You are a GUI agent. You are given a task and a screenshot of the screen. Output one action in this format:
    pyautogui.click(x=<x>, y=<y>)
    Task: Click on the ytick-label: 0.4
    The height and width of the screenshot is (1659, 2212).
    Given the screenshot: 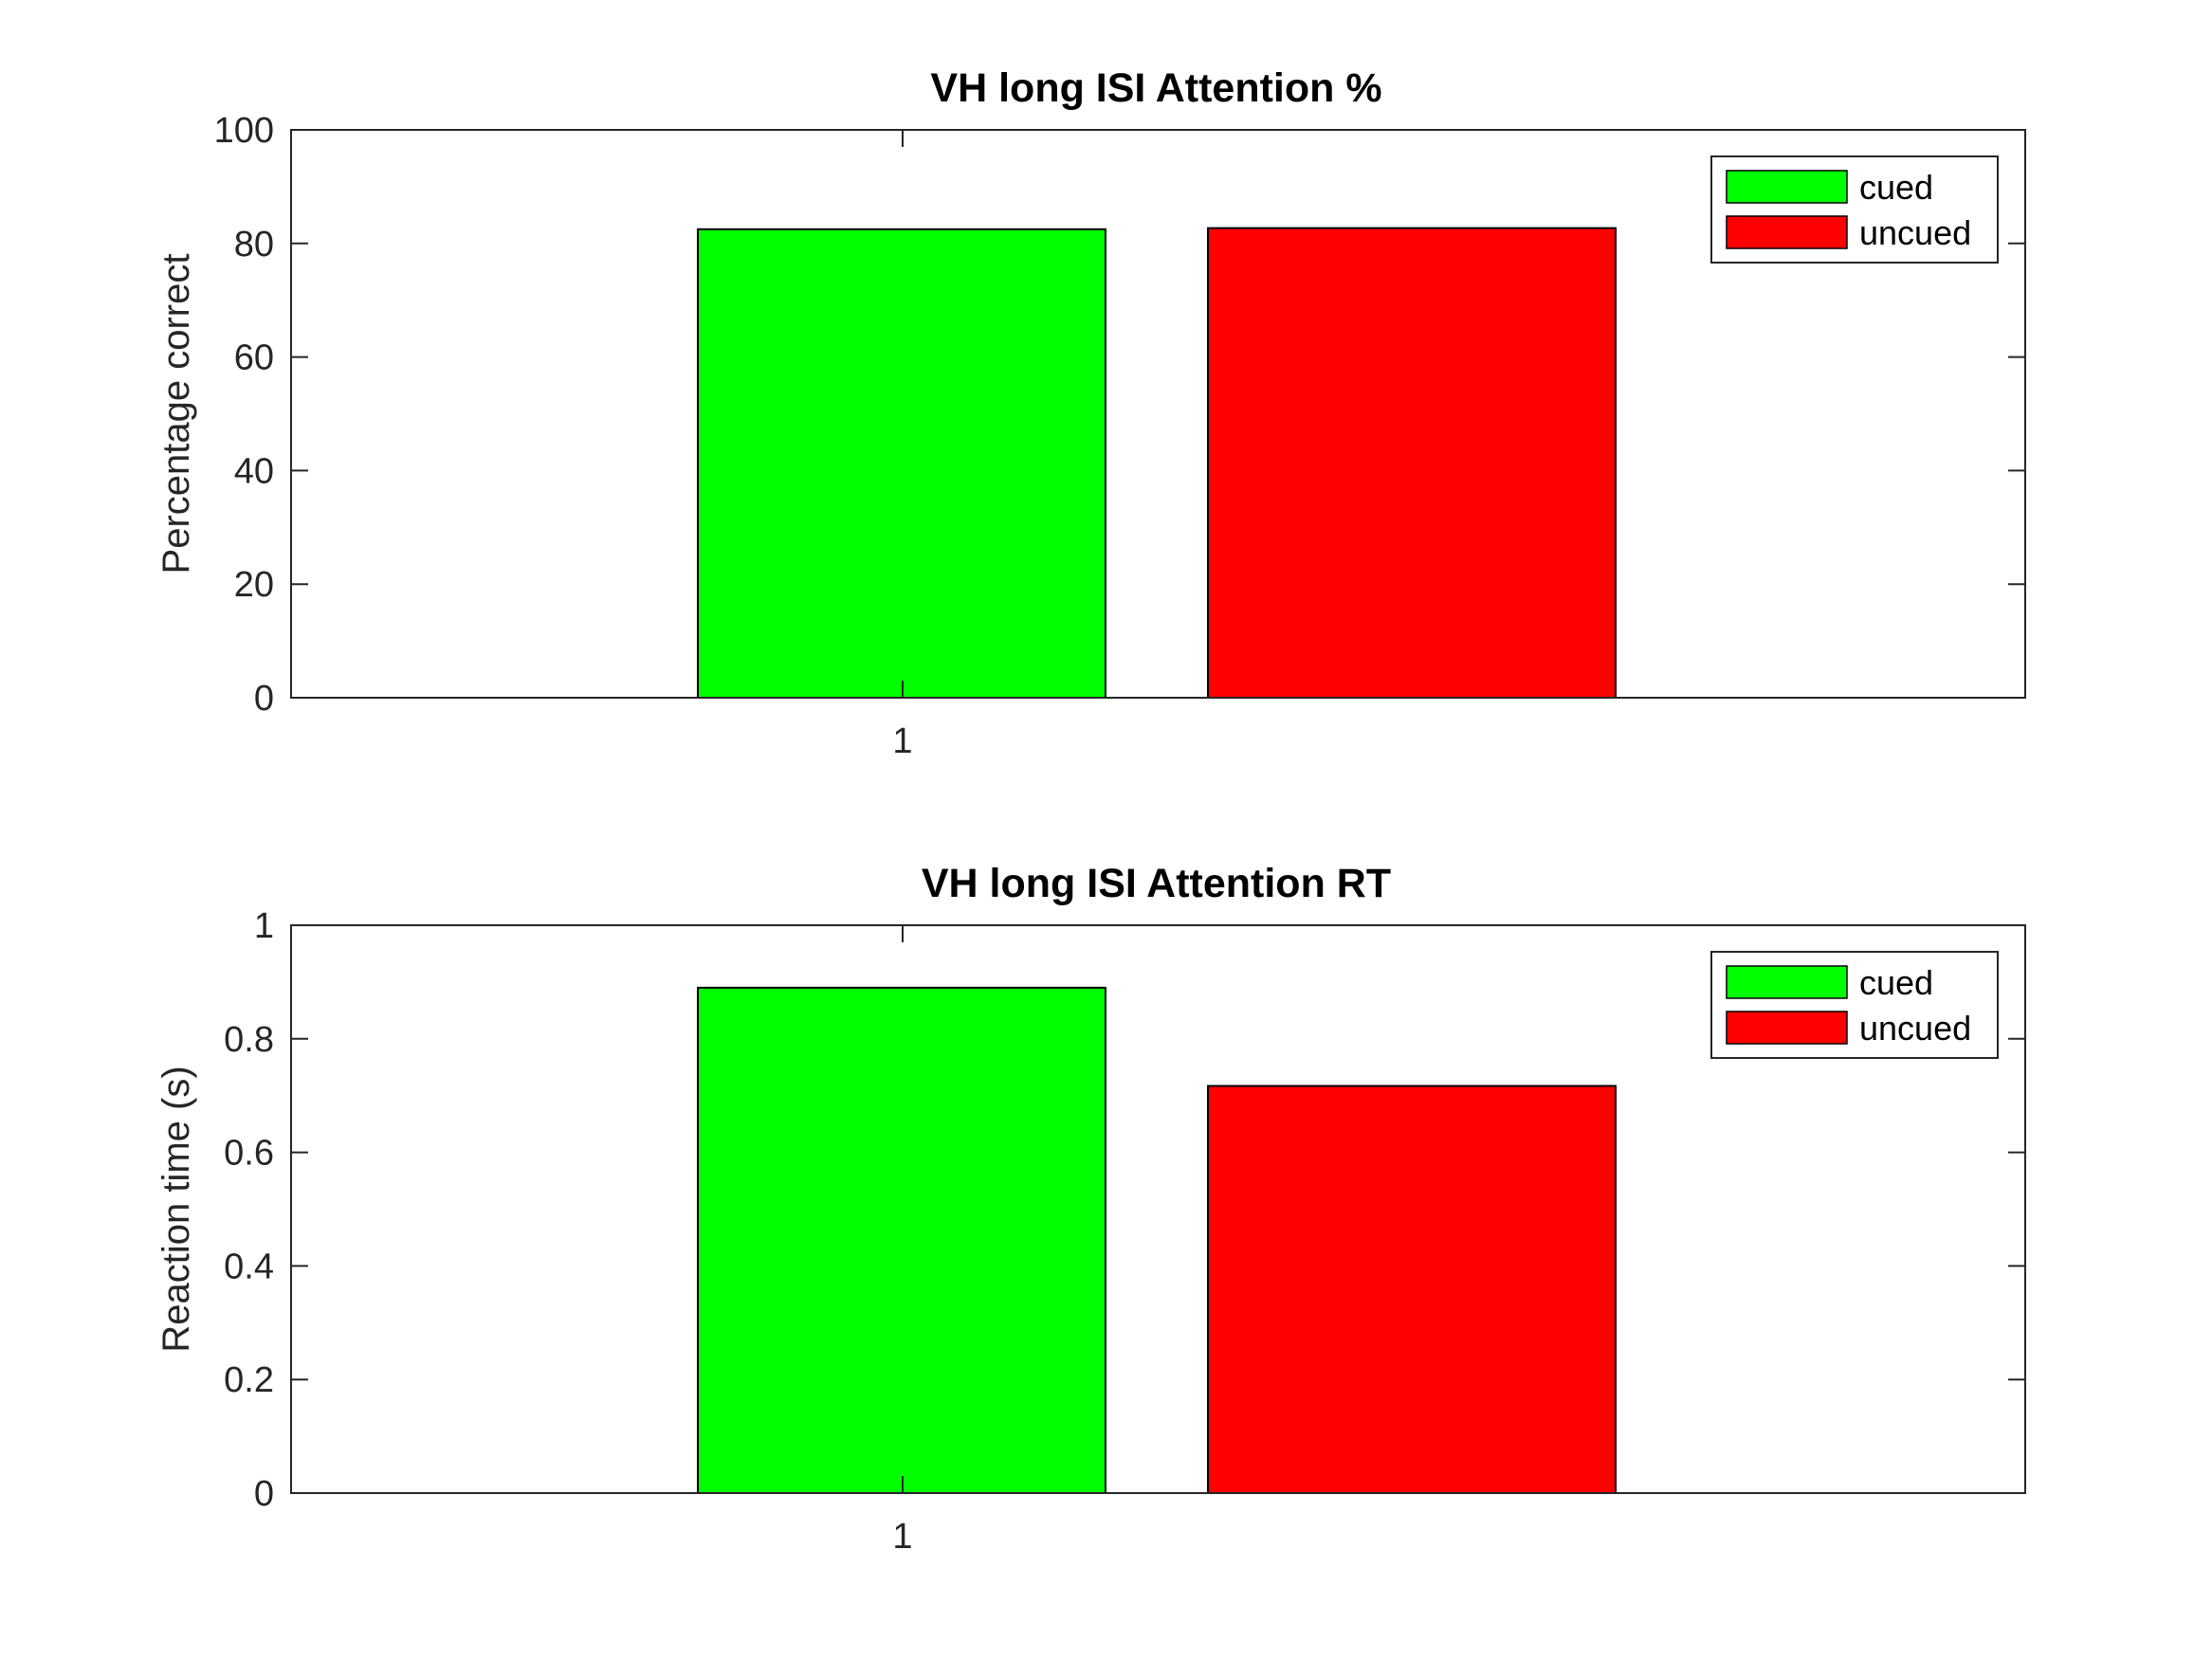 What is the action you would take?
    pyautogui.click(x=249, y=1266)
    